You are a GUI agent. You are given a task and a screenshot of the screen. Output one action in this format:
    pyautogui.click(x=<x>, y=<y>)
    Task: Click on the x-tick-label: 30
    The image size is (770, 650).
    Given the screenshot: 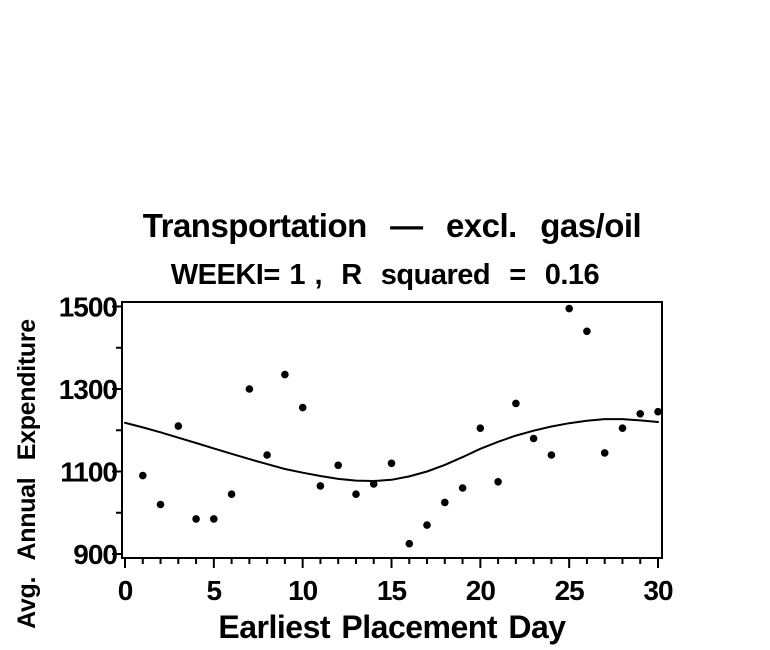 What is the action you would take?
    pyautogui.click(x=658, y=590)
    